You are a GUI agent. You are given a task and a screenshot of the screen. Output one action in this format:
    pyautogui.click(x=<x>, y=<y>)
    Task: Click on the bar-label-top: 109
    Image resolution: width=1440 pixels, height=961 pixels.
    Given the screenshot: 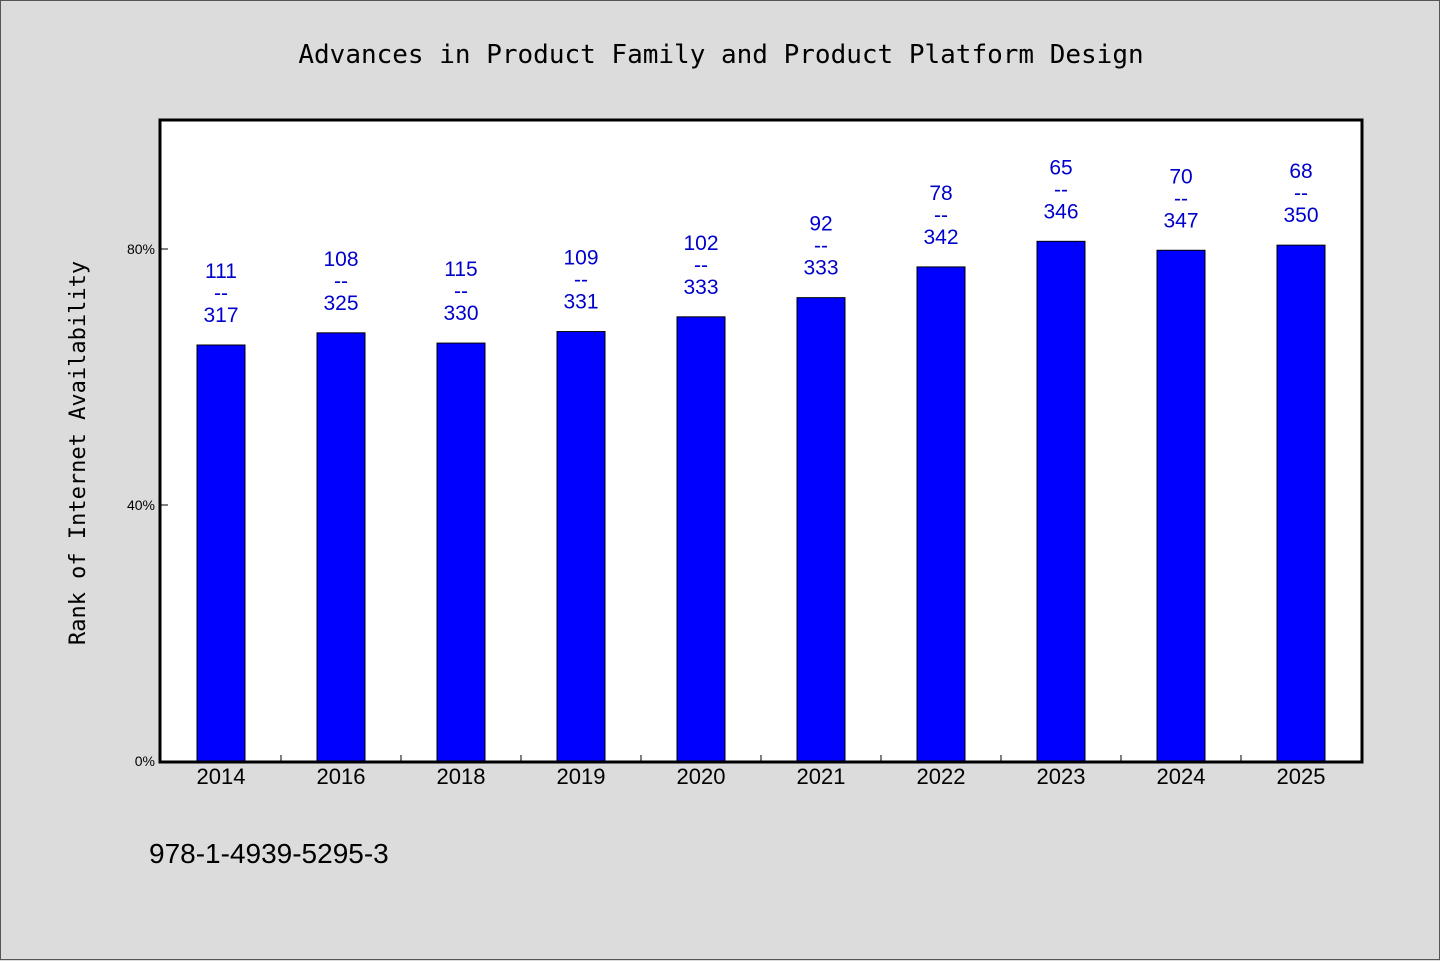 What is the action you would take?
    pyautogui.click(x=580, y=258)
    